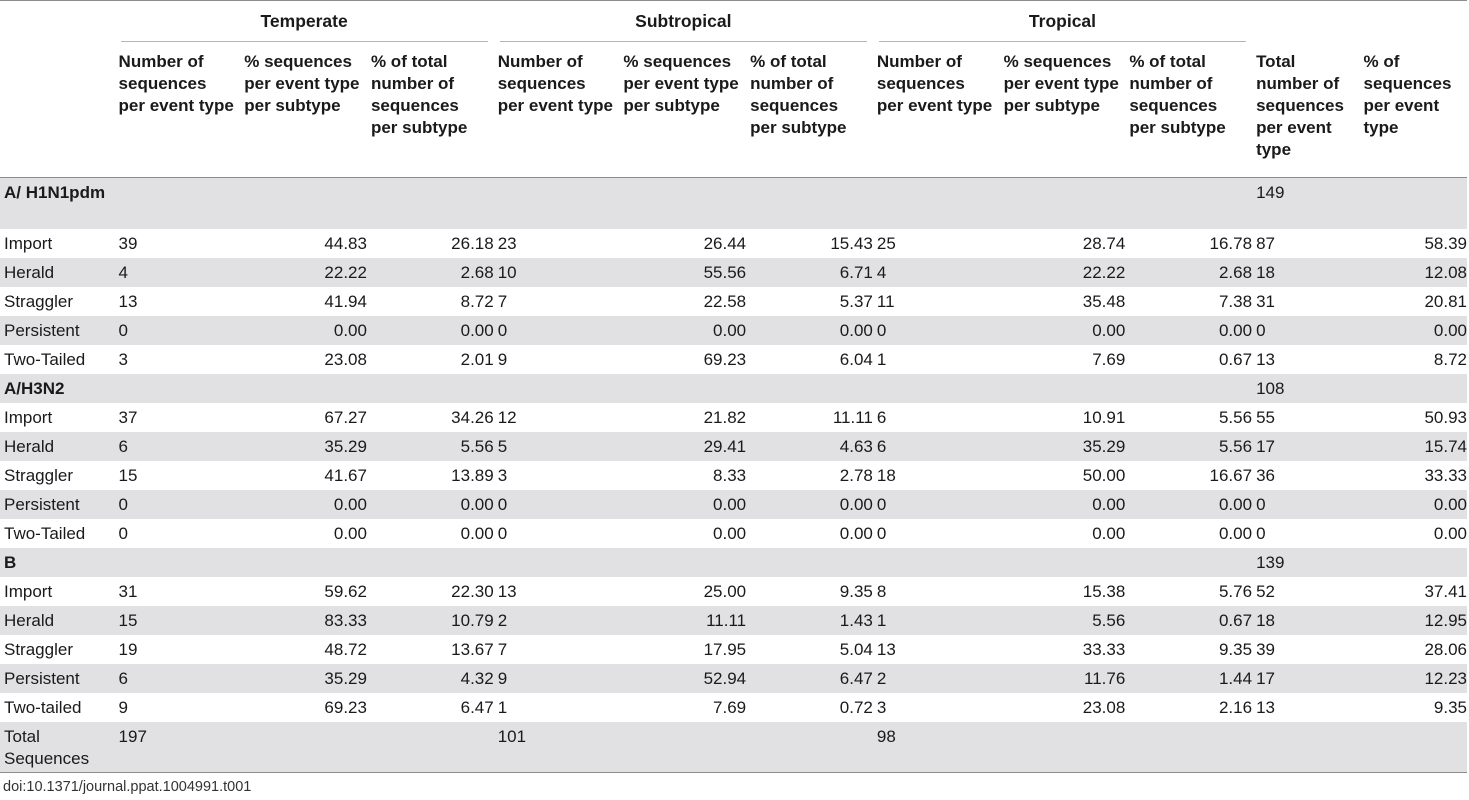 This screenshot has height=800, width=1469. What do you see at coordinates (128, 591) in the screenshot?
I see `count-cell: 31` at bounding box center [128, 591].